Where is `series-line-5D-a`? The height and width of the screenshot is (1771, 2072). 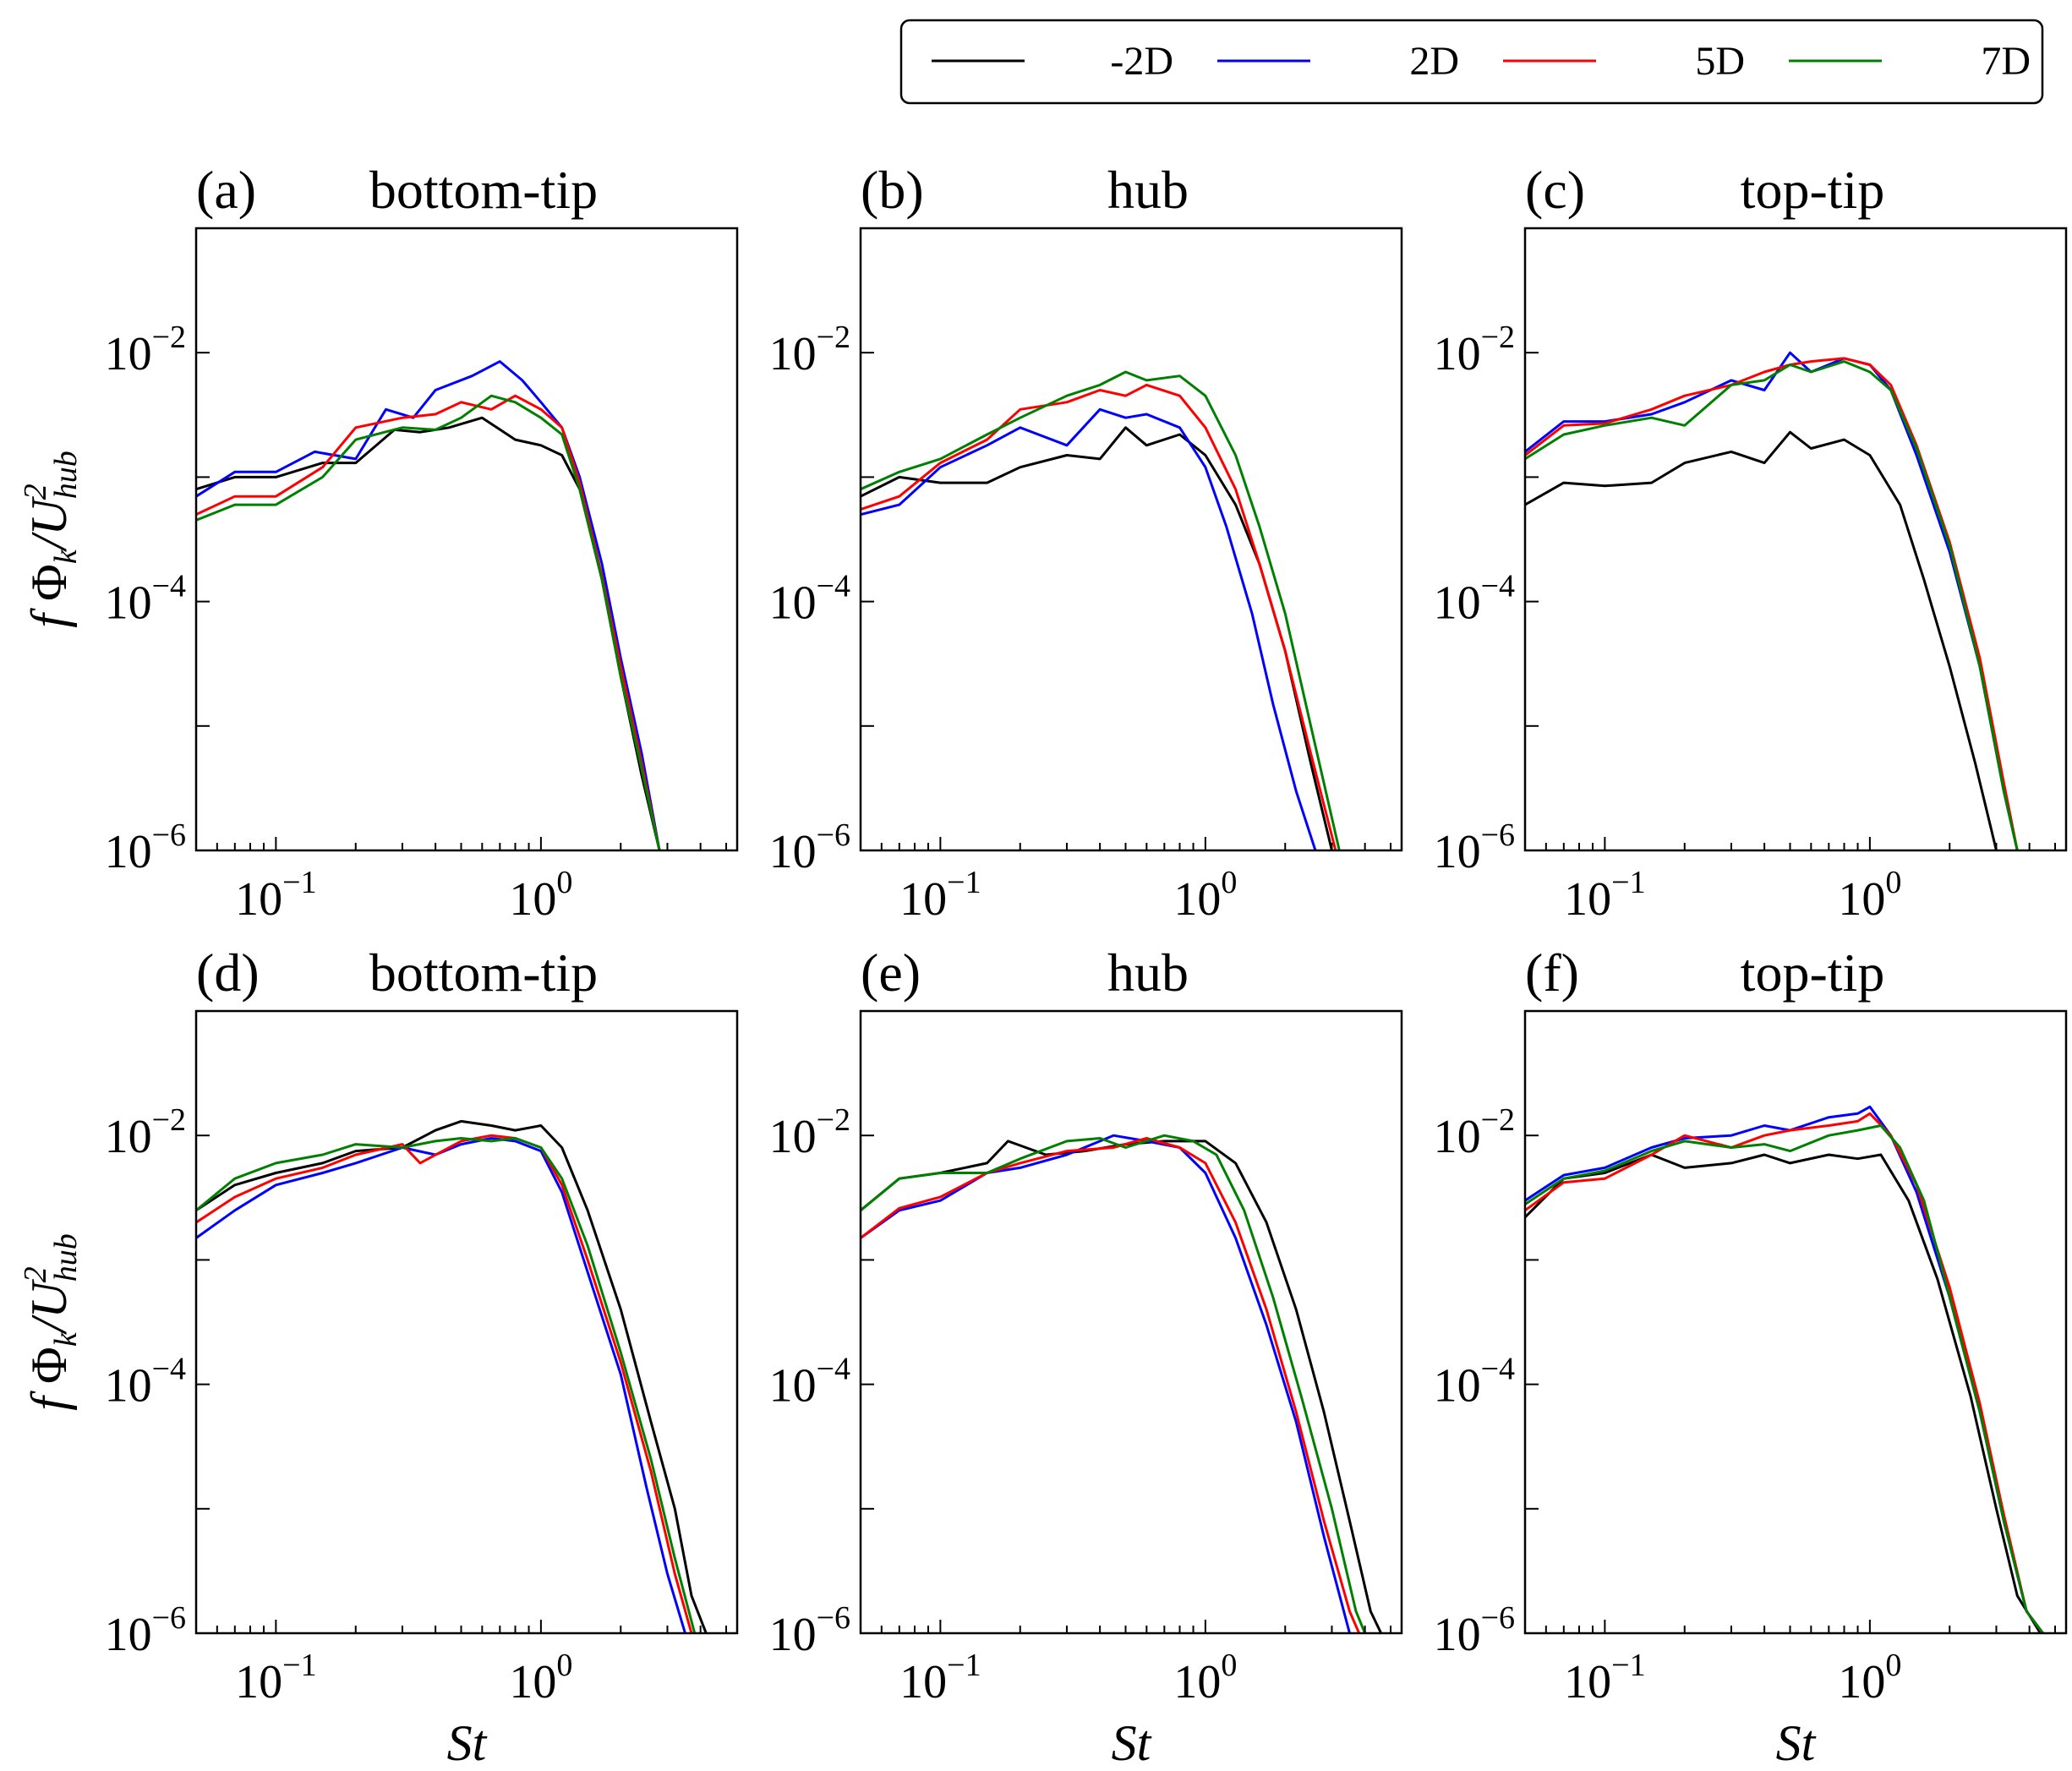
series-line-5D-a is located at coordinates (429, 622).